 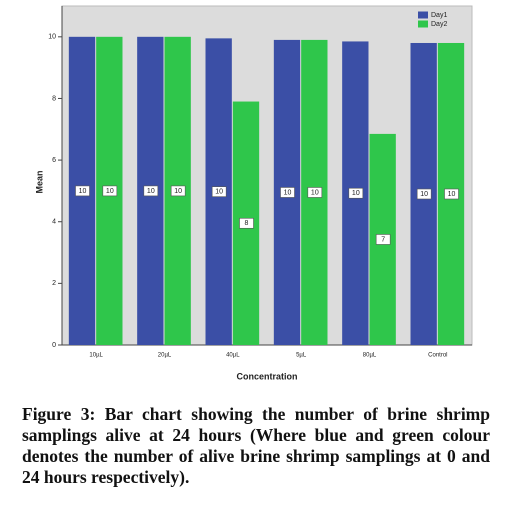 I want to click on legend-label: Day2, so click(x=439, y=24).